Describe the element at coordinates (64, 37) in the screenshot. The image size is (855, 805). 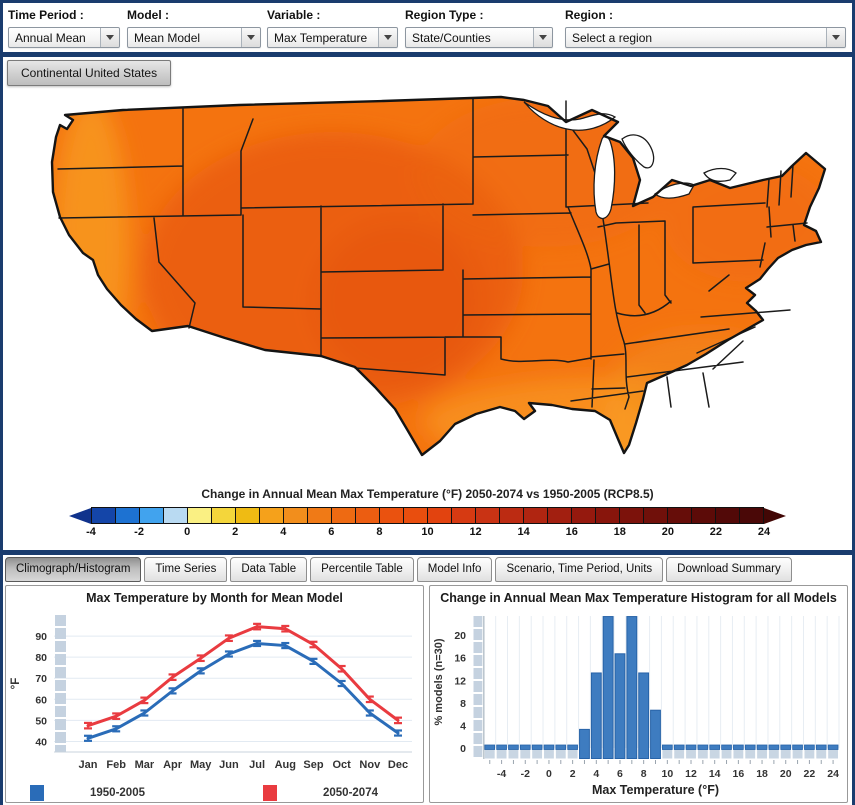
I see `time-period-dropdown: Annual Mean` at that location.